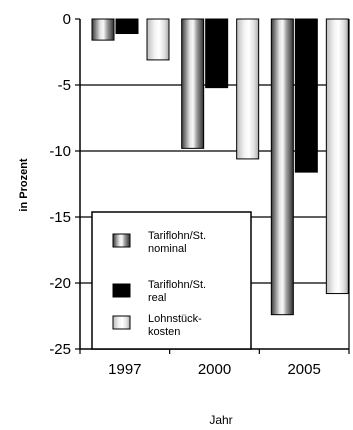 The image size is (353, 430). What do you see at coordinates (60, 217) in the screenshot?
I see `y-tick-label-15: -15` at bounding box center [60, 217].